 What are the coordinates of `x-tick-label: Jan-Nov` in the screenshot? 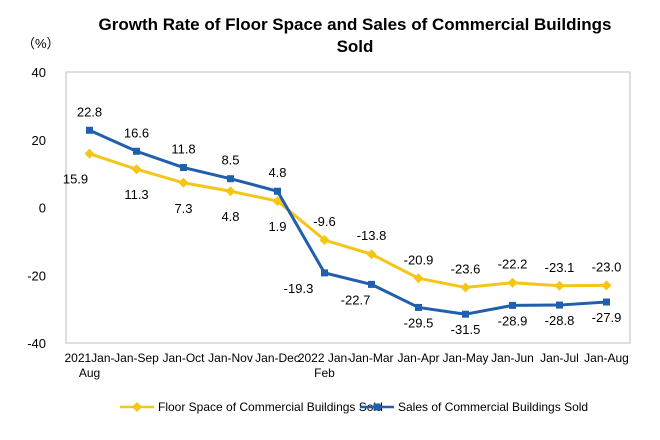 It's located at (230, 358).